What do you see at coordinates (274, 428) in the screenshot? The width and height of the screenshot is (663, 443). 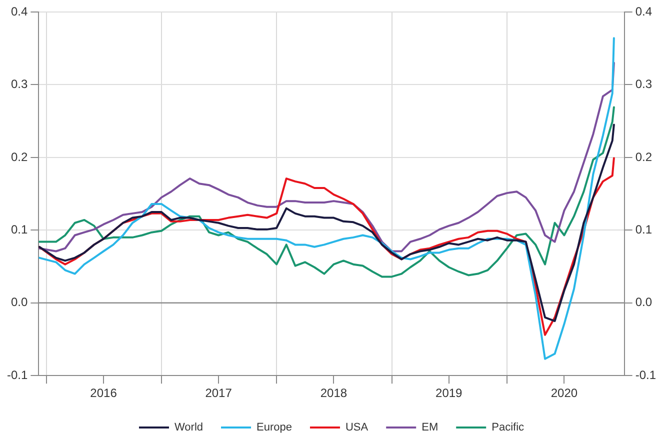 I see `legend-label: Europe` at bounding box center [274, 428].